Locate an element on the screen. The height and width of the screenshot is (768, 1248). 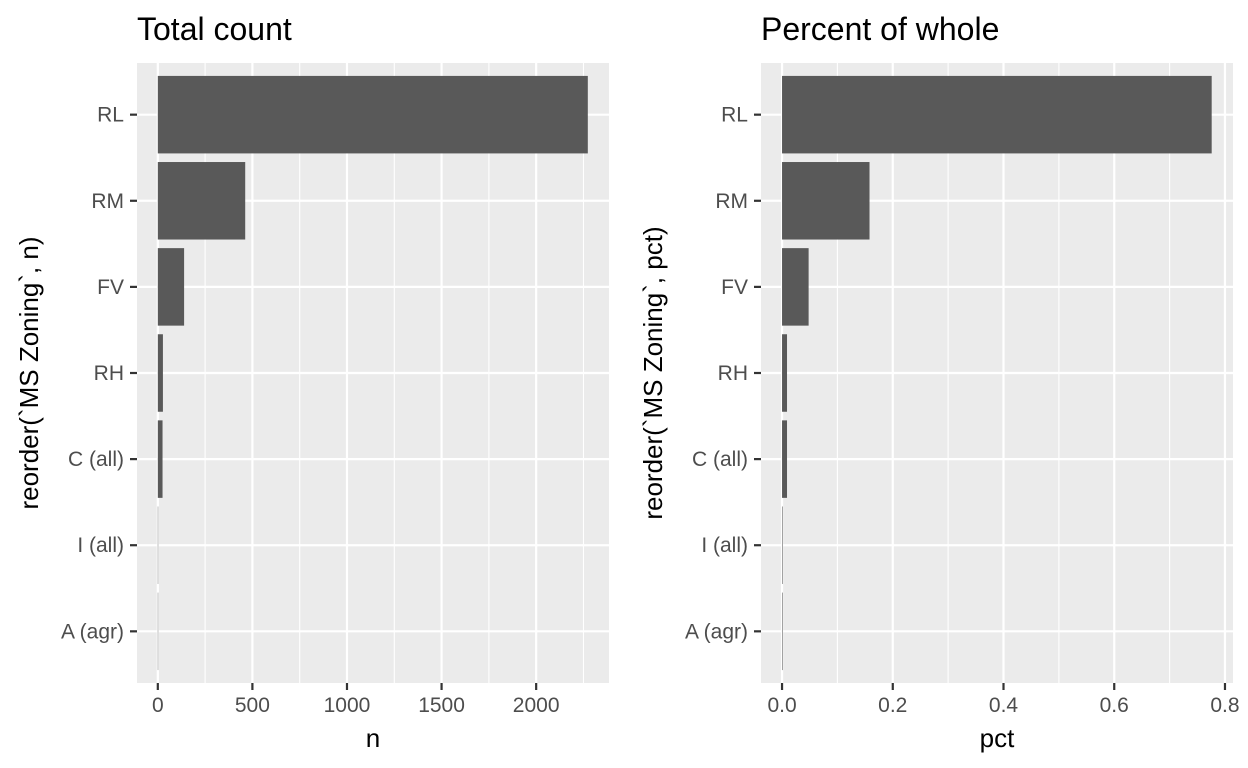
x-tick-label: 0 is located at coordinates (158, 705).